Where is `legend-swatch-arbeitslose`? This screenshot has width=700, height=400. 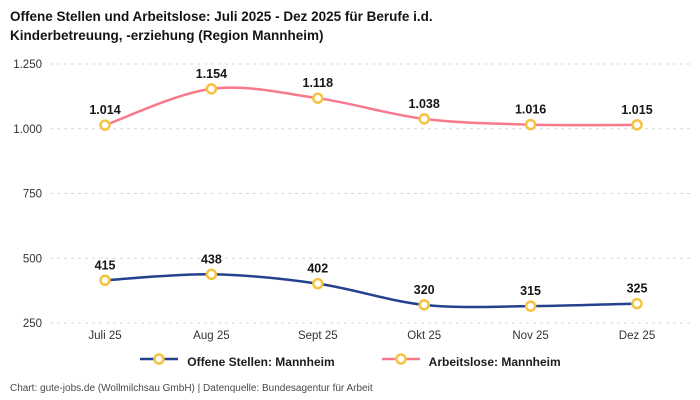
legend-swatch-arbeitslose is located at coordinates (401, 361).